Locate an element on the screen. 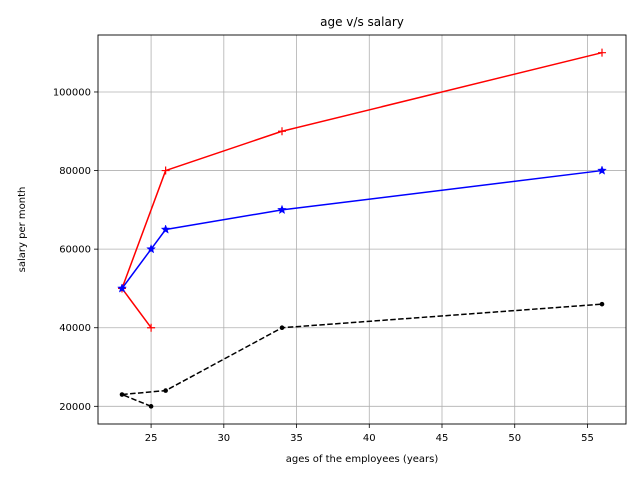  x-tick-label: 55 is located at coordinates (587, 438).